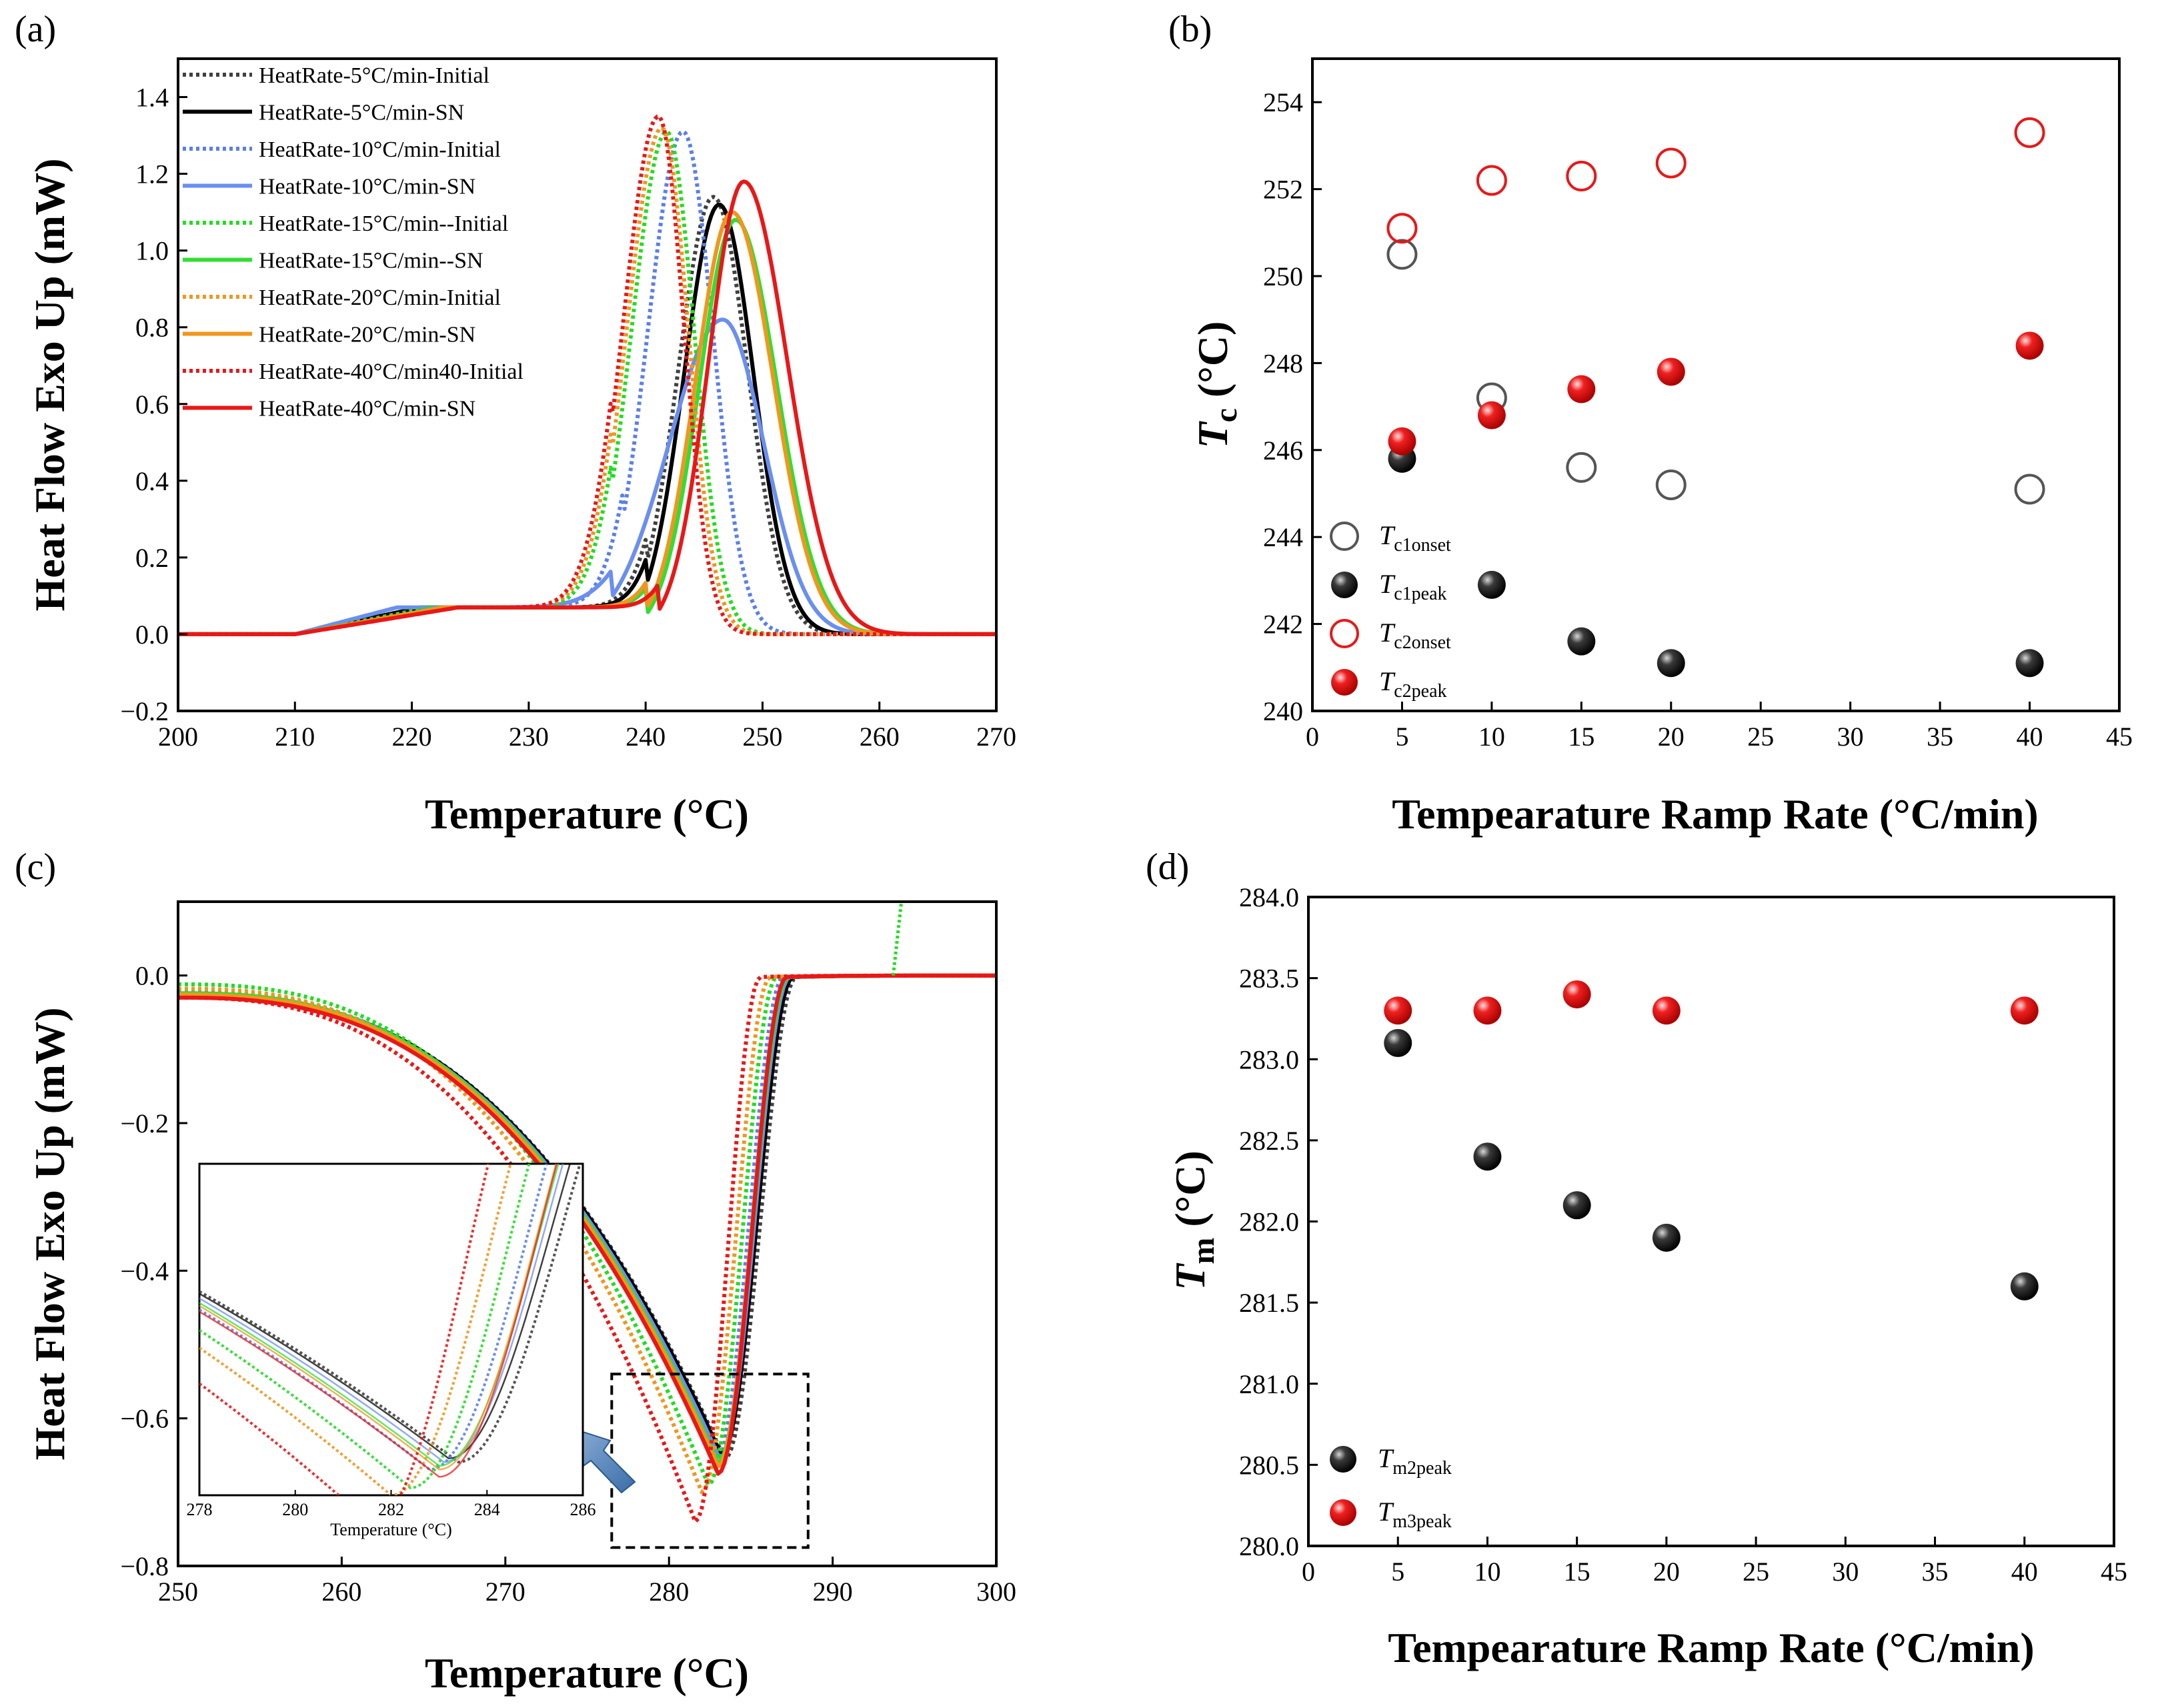 Image resolution: width=2158 pixels, height=1708 pixels. I want to click on y-tick-label: −0.4, so click(145, 1271).